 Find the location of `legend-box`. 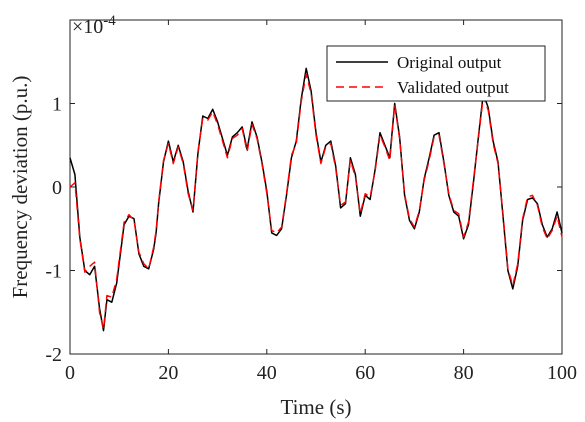

legend-box is located at coordinates (436, 73).